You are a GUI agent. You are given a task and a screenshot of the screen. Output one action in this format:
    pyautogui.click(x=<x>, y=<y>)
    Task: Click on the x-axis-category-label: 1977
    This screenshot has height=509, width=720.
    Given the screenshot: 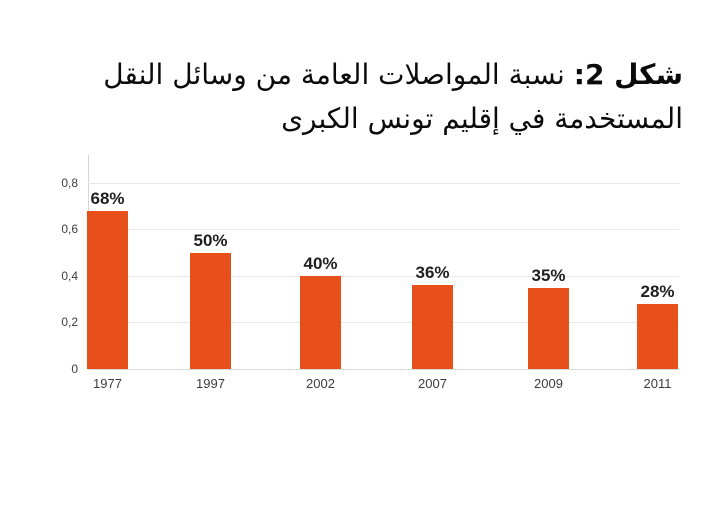 What is the action you would take?
    pyautogui.click(x=107, y=383)
    